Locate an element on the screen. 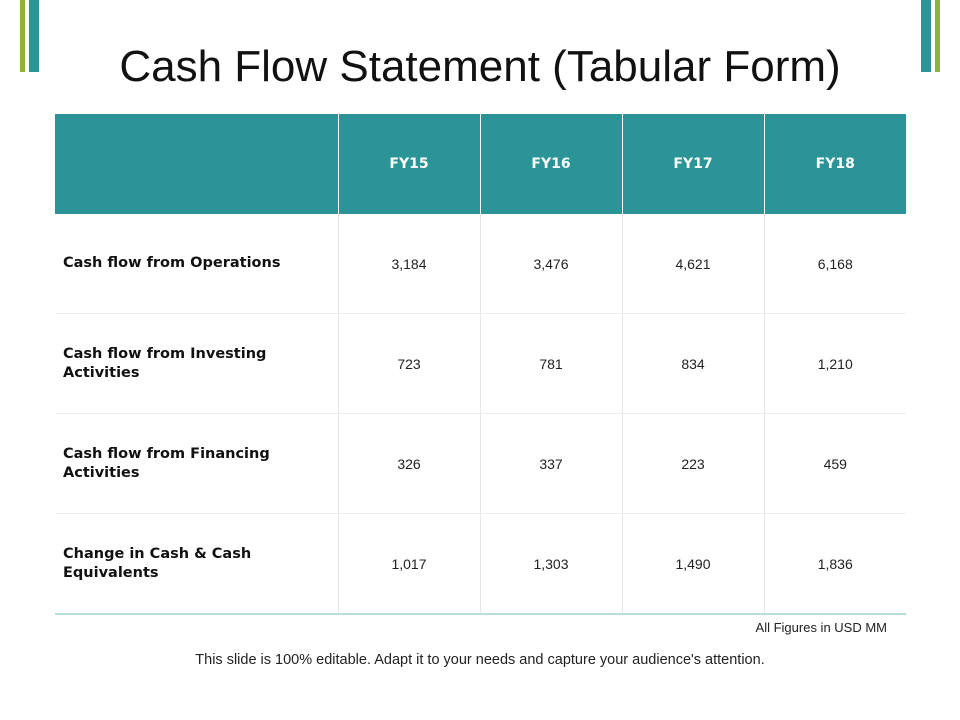 This screenshot has width=960, height=720. row-label: Cash flow from Operations is located at coordinates (196, 264).